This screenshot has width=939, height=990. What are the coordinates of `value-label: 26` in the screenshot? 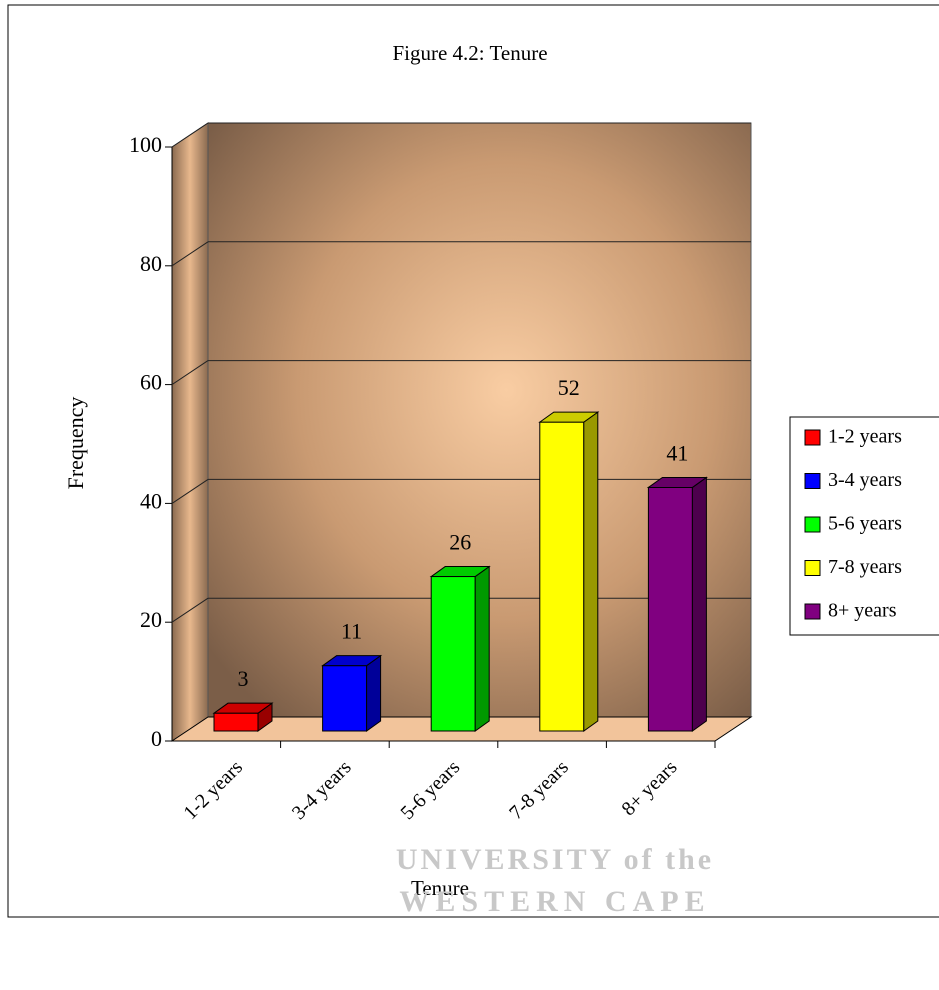 It's located at (460, 542).